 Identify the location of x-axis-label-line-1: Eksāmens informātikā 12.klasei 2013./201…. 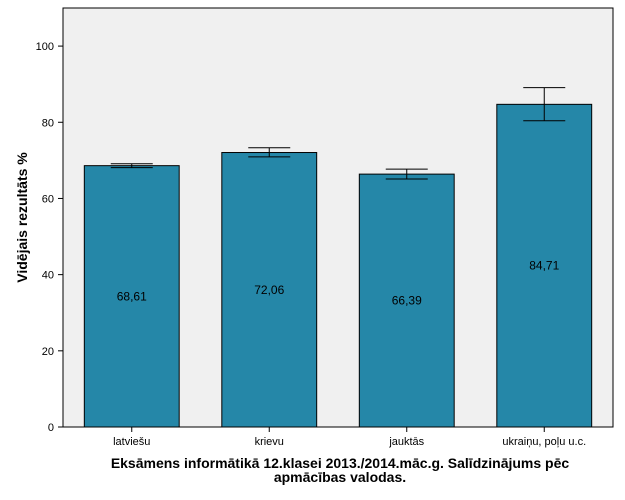
(340, 463).